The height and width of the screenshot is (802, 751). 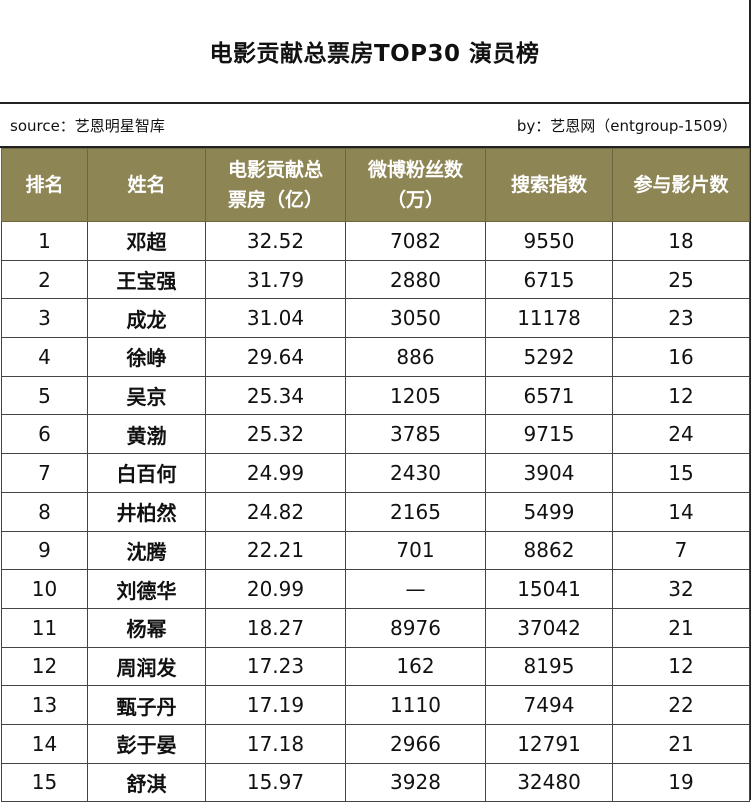 What do you see at coordinates (44, 241) in the screenshot?
I see `rank-cell: 1` at bounding box center [44, 241].